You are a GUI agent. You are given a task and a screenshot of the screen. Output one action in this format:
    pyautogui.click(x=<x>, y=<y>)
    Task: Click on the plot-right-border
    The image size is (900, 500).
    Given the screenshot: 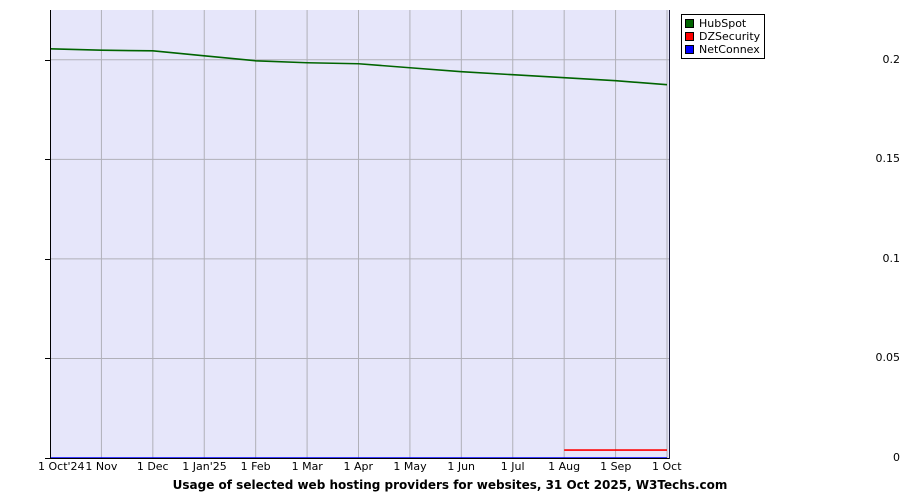 What is the action you would take?
    pyautogui.click(x=669, y=234)
    